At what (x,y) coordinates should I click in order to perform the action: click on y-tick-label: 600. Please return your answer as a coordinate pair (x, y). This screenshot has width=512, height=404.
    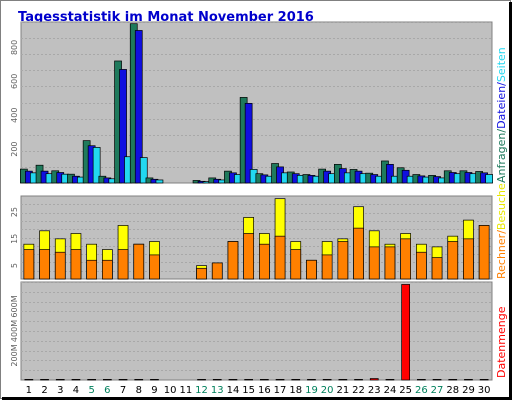
    Looking at the image, I should click on (14, 81).